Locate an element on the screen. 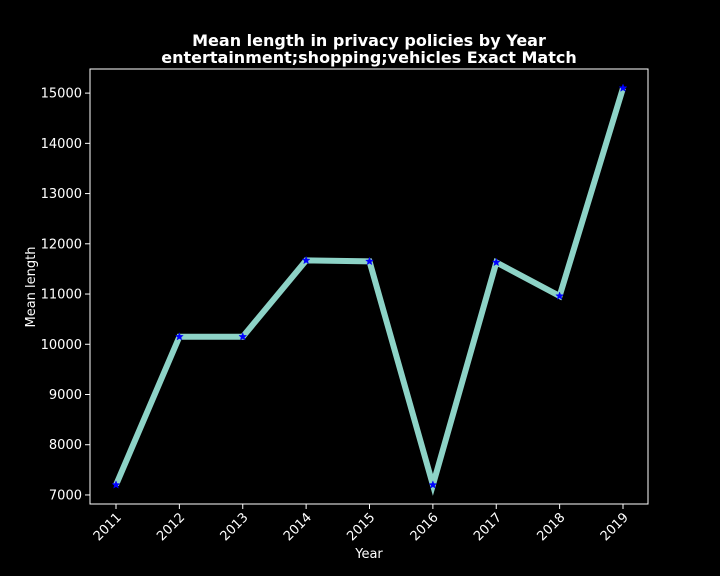  x-tick-label: 2016 is located at coordinates (425, 527).